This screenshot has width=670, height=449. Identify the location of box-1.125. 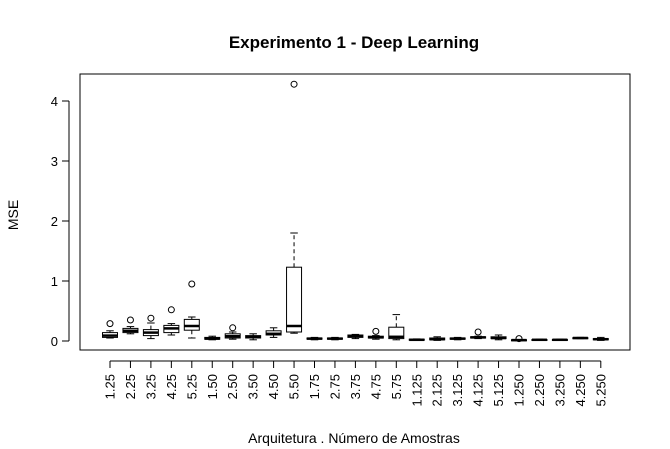
(416, 340).